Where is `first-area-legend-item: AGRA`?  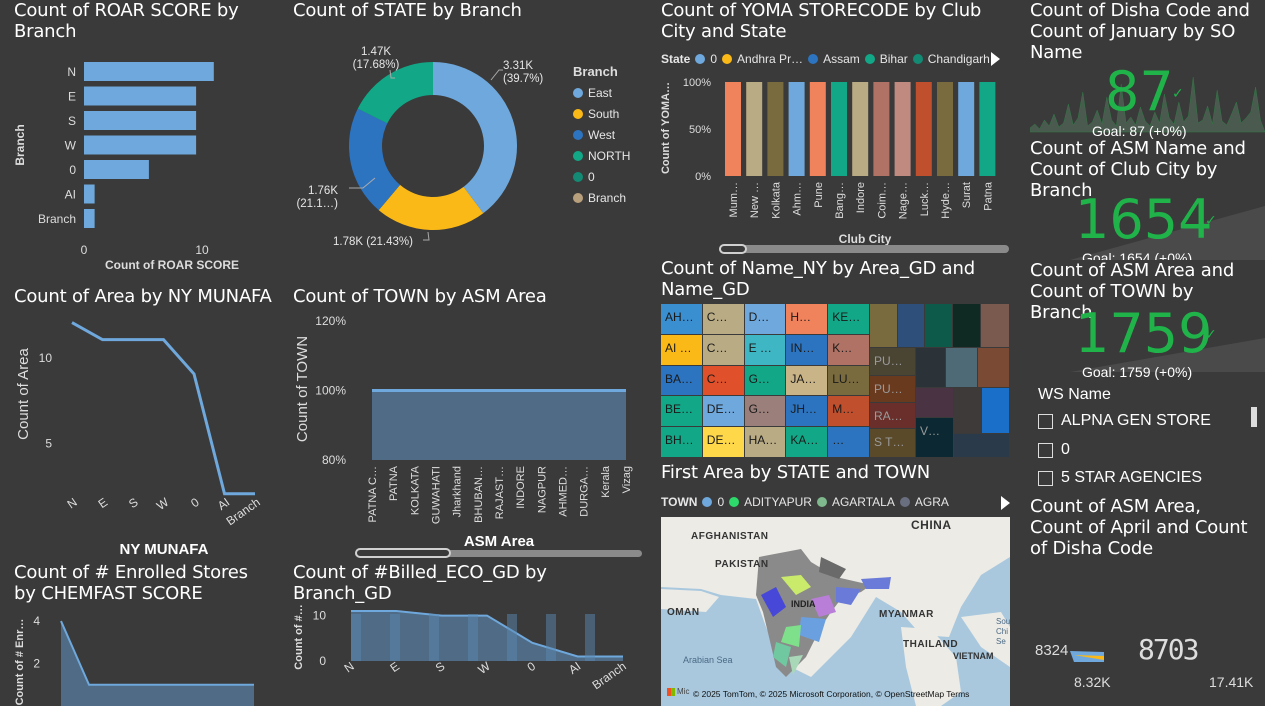 first-area-legend-item: AGRA is located at coordinates (931, 502).